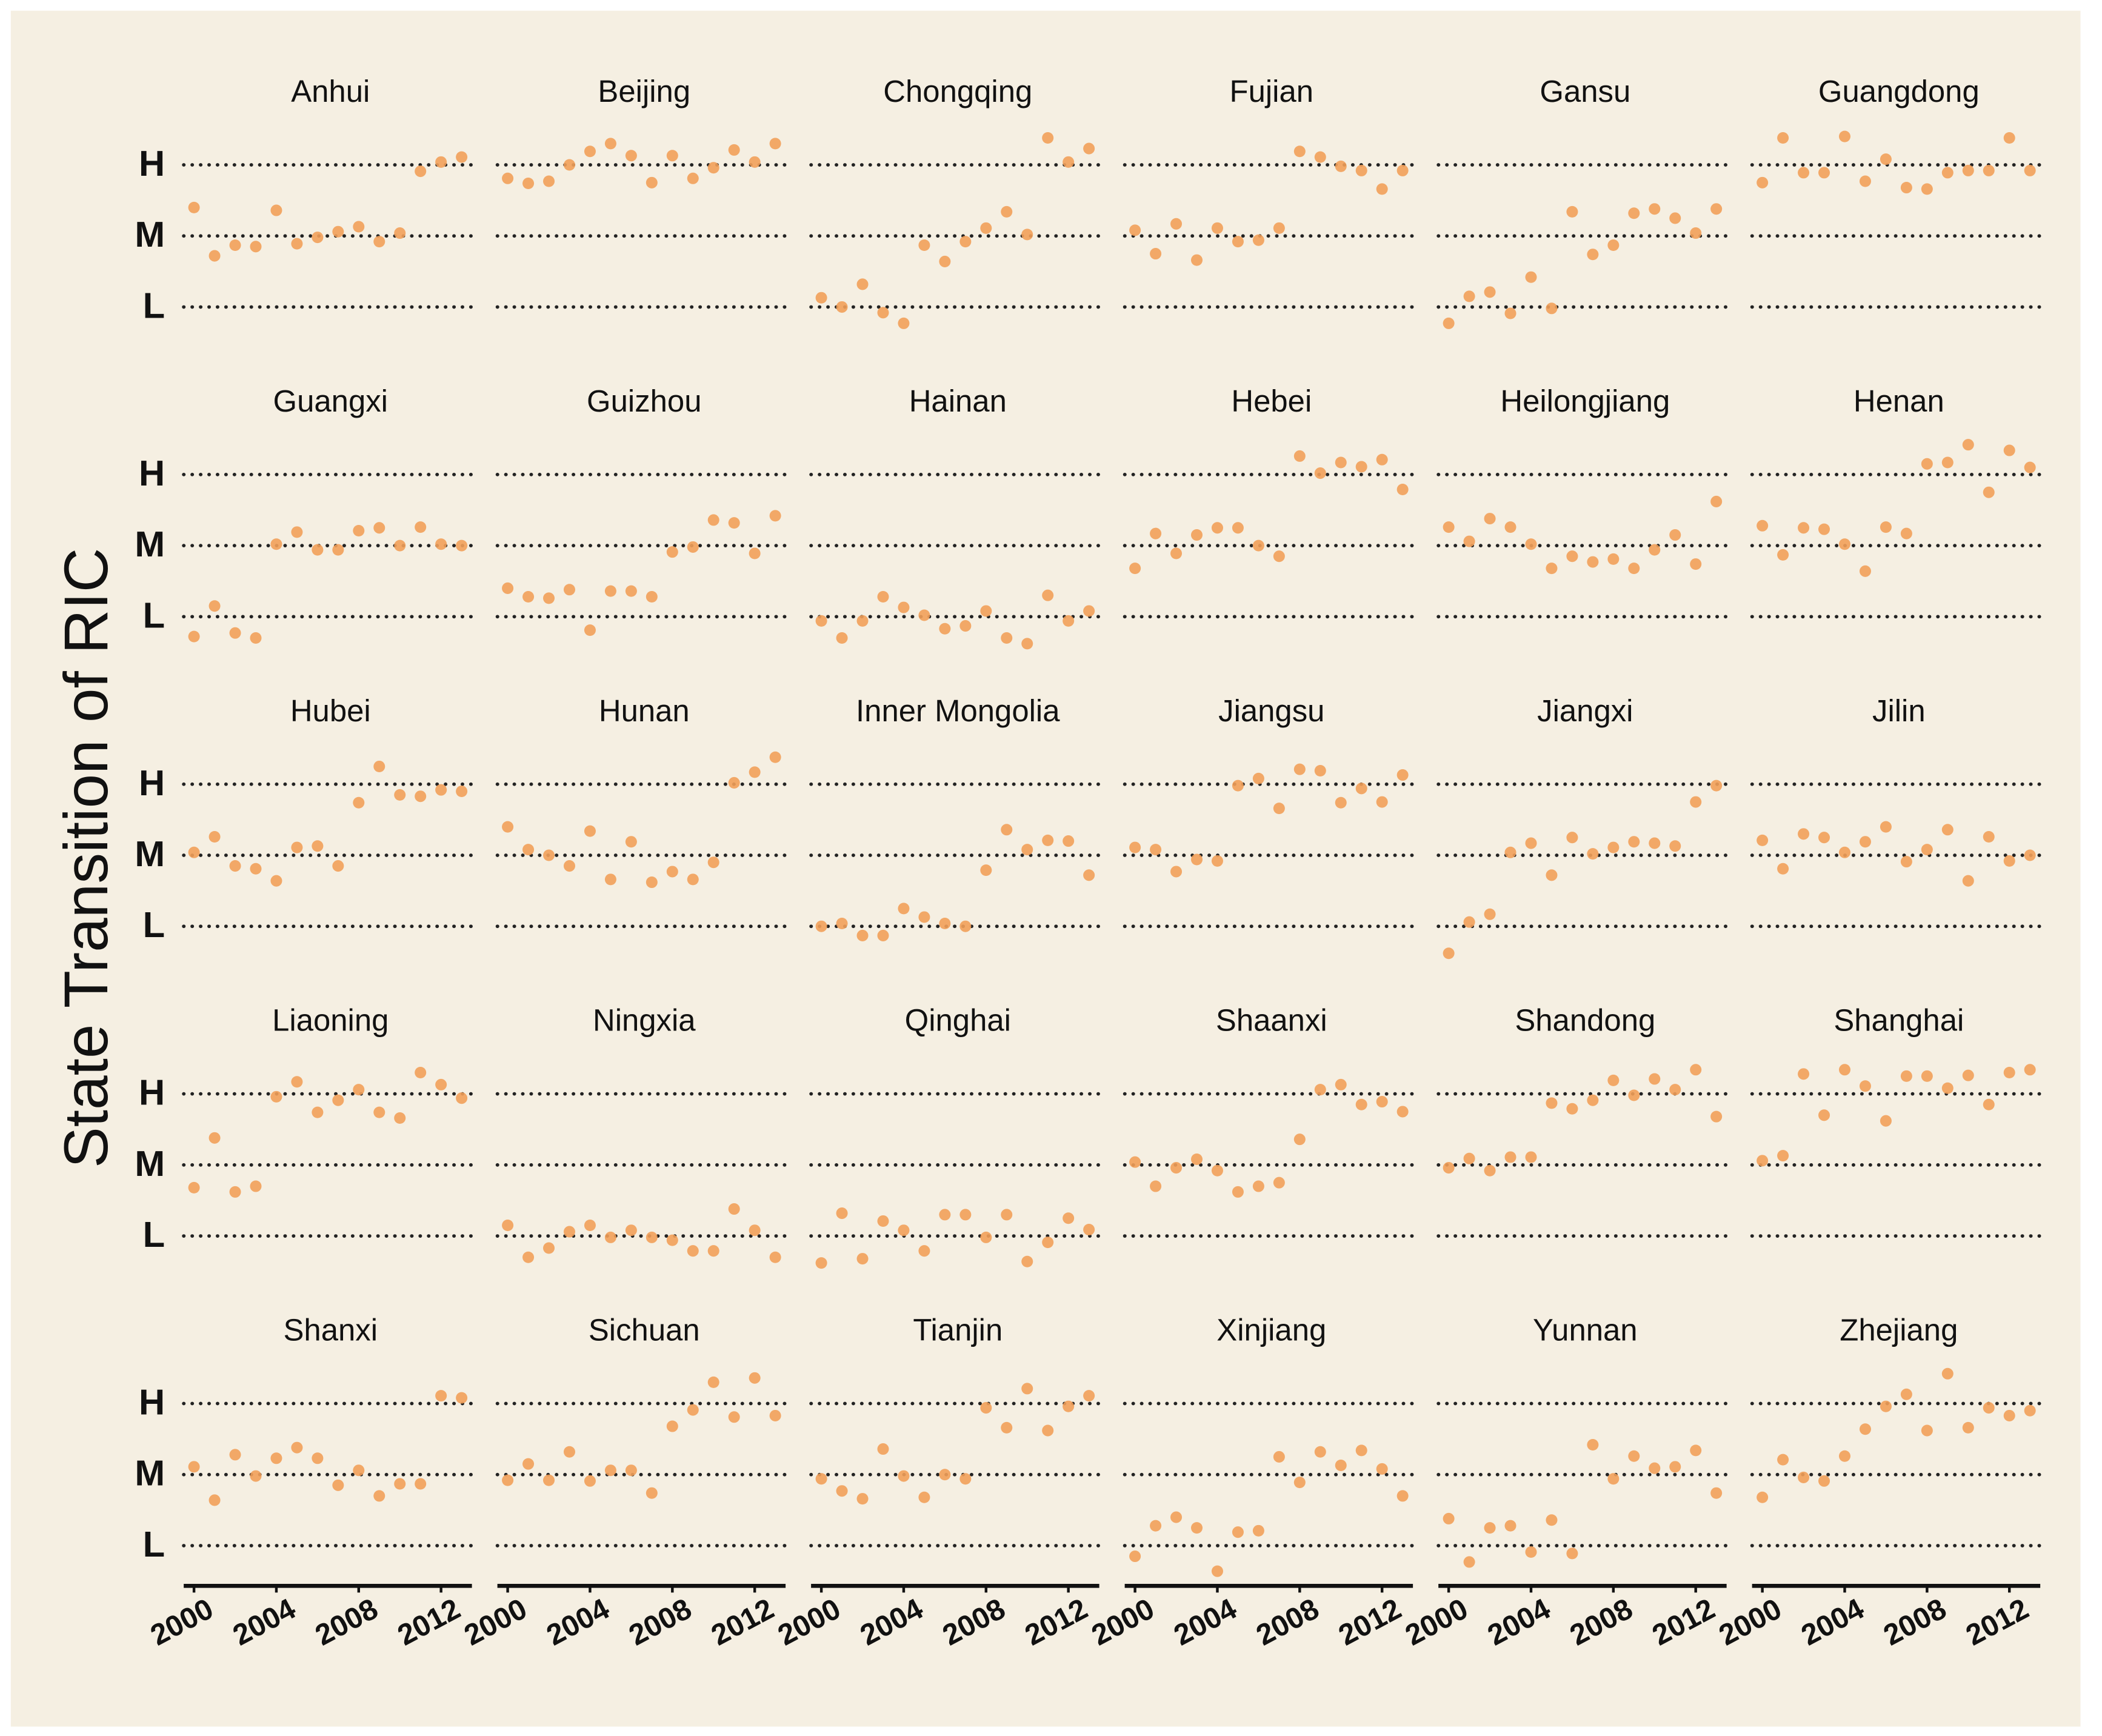  What do you see at coordinates (154, 305) in the screenshot?
I see `y-tick-label: L` at bounding box center [154, 305].